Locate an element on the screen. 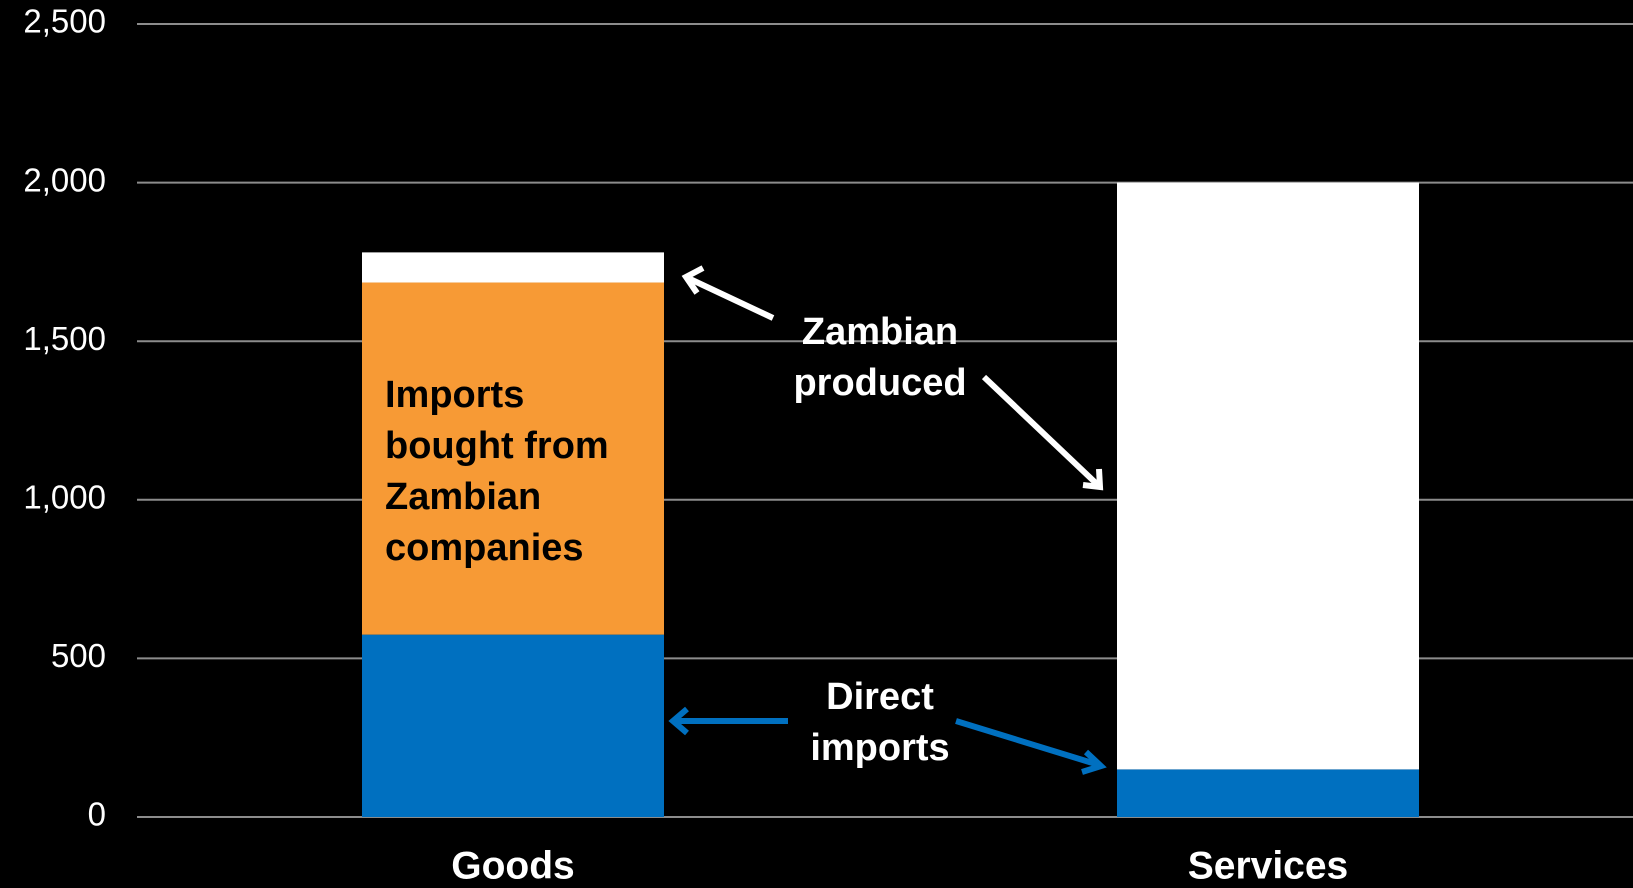 The image size is (1633, 888). y-tick-label: 500 is located at coordinates (78, 655).